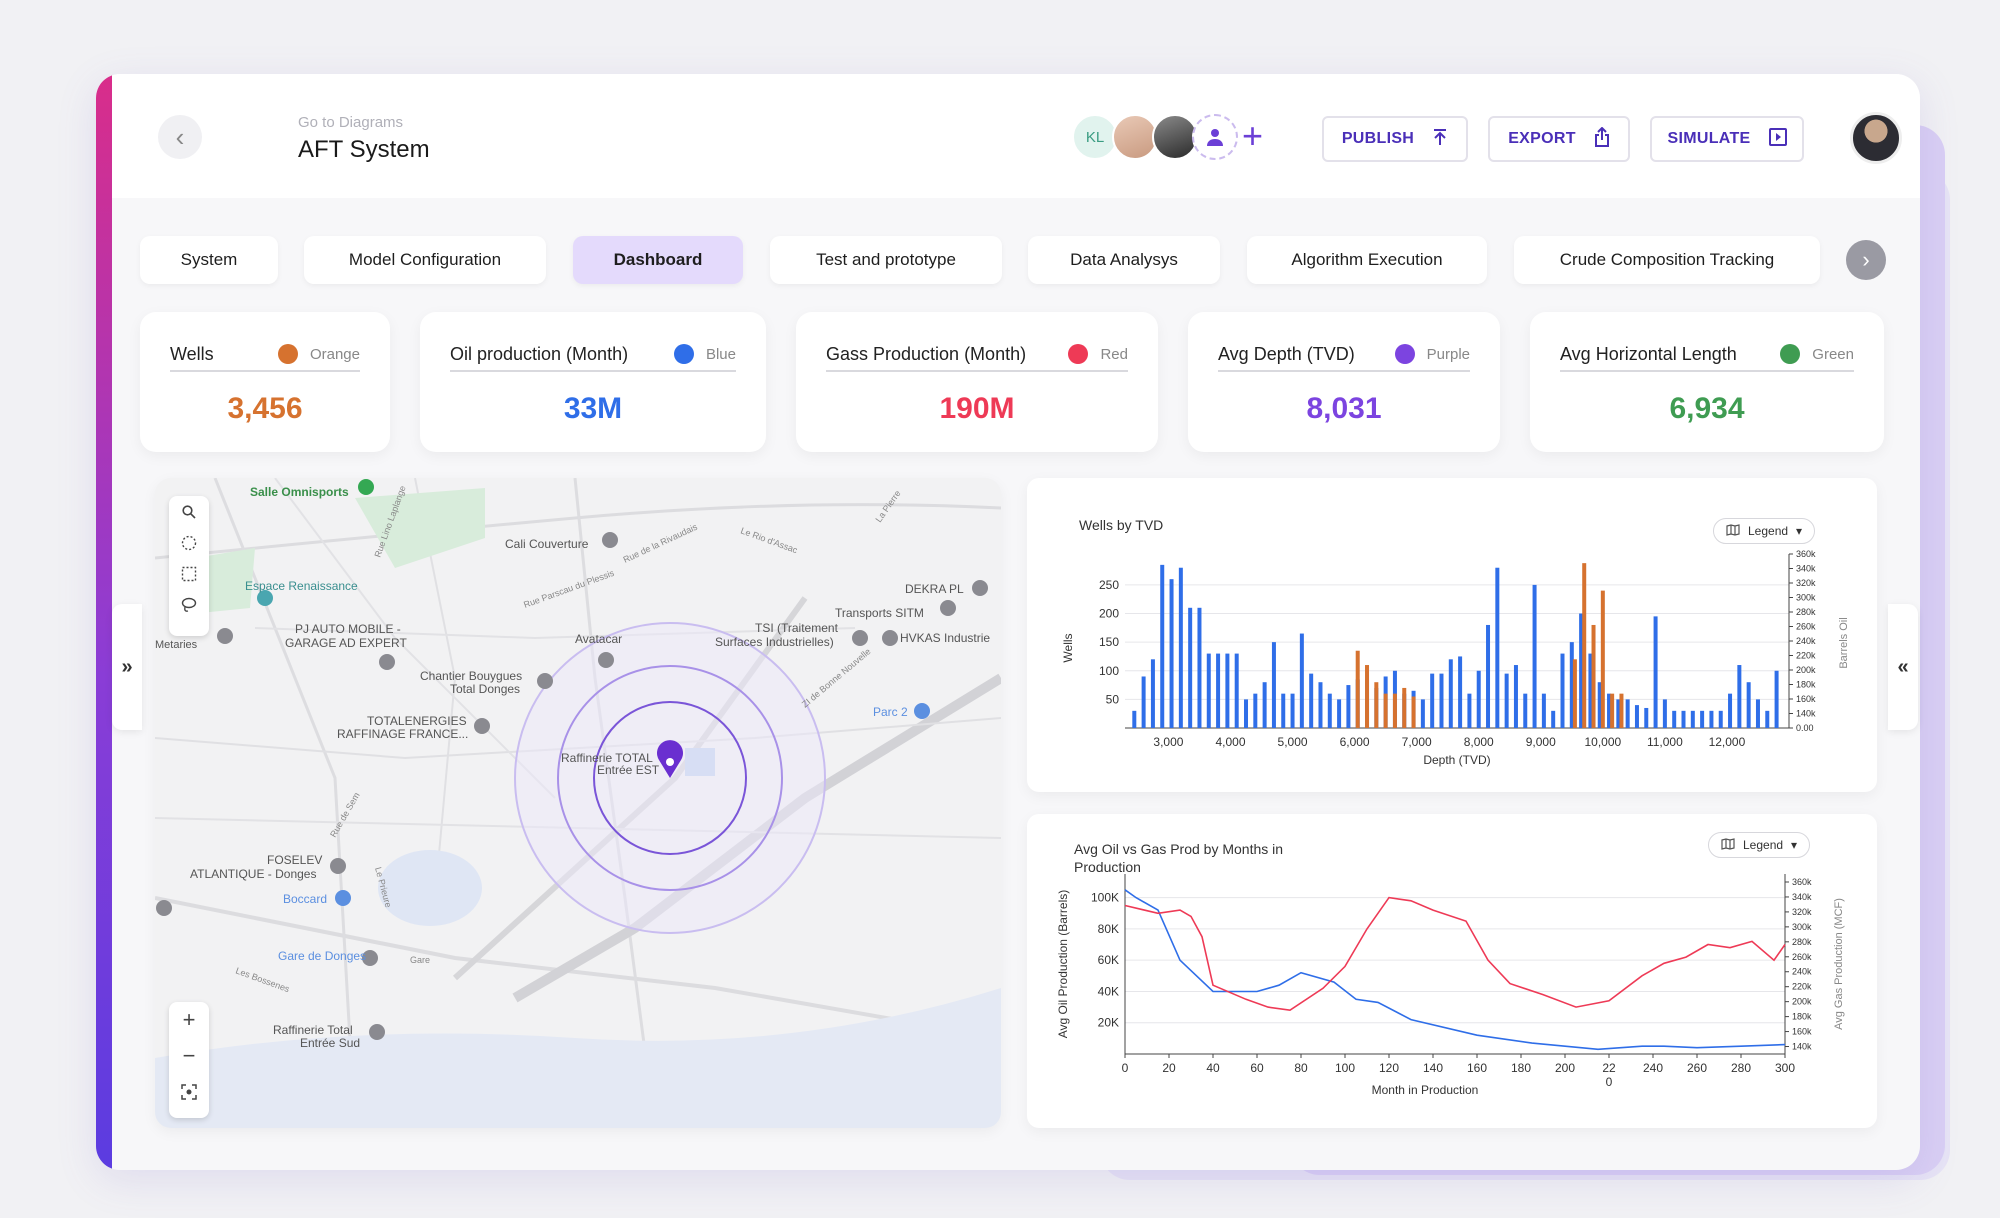 This screenshot has width=2000, height=1218. Describe the element at coordinates (1697, 1068) in the screenshot. I see `x-tick-label: 260` at that location.